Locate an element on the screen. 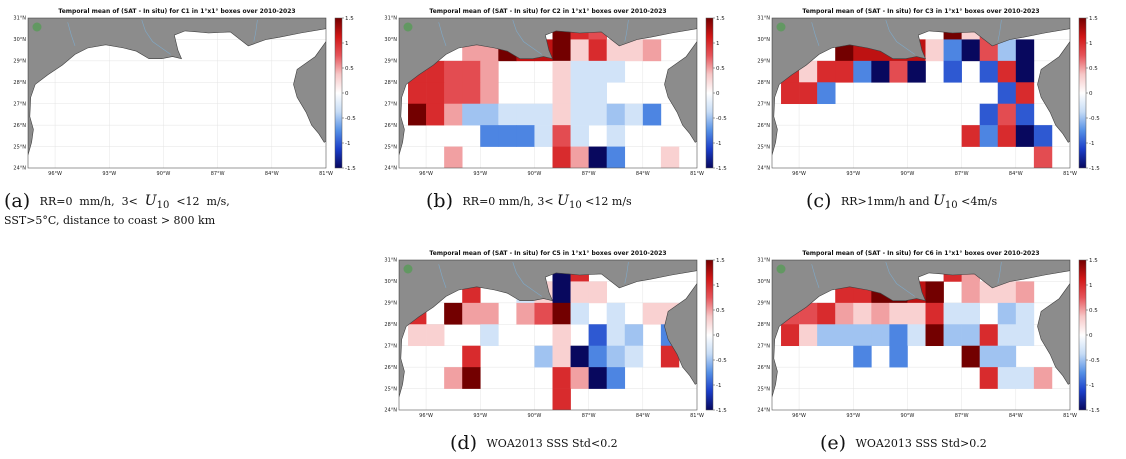 The width and height of the screenshot is (1126, 459). x-tick-c-0: 96°W is located at coordinates (799, 174).